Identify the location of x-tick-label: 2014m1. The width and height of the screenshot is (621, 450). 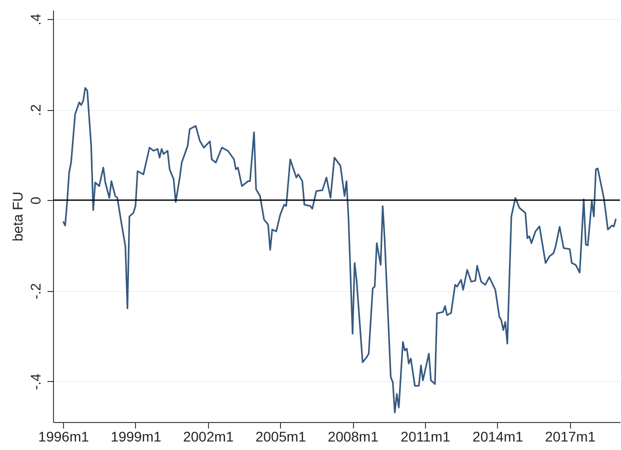
(498, 436).